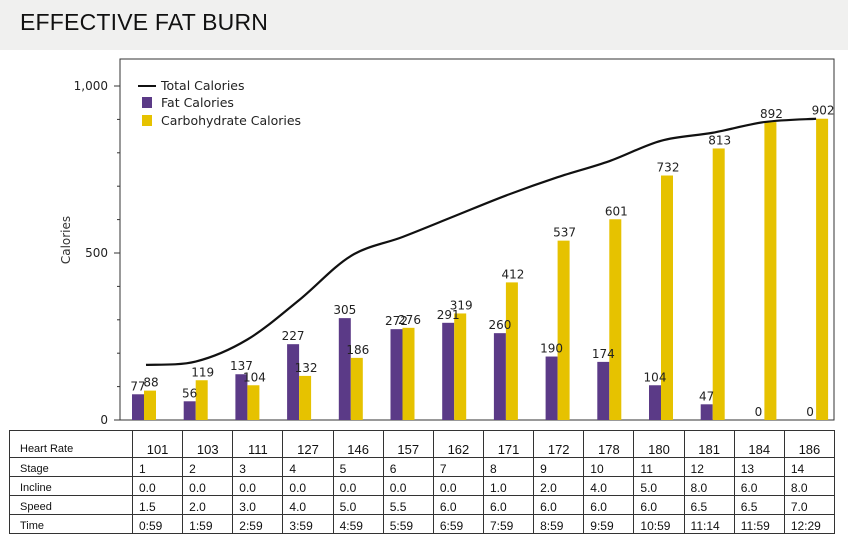 This screenshot has height=536, width=848. I want to click on legend-label: Fat Calories, so click(197, 102).